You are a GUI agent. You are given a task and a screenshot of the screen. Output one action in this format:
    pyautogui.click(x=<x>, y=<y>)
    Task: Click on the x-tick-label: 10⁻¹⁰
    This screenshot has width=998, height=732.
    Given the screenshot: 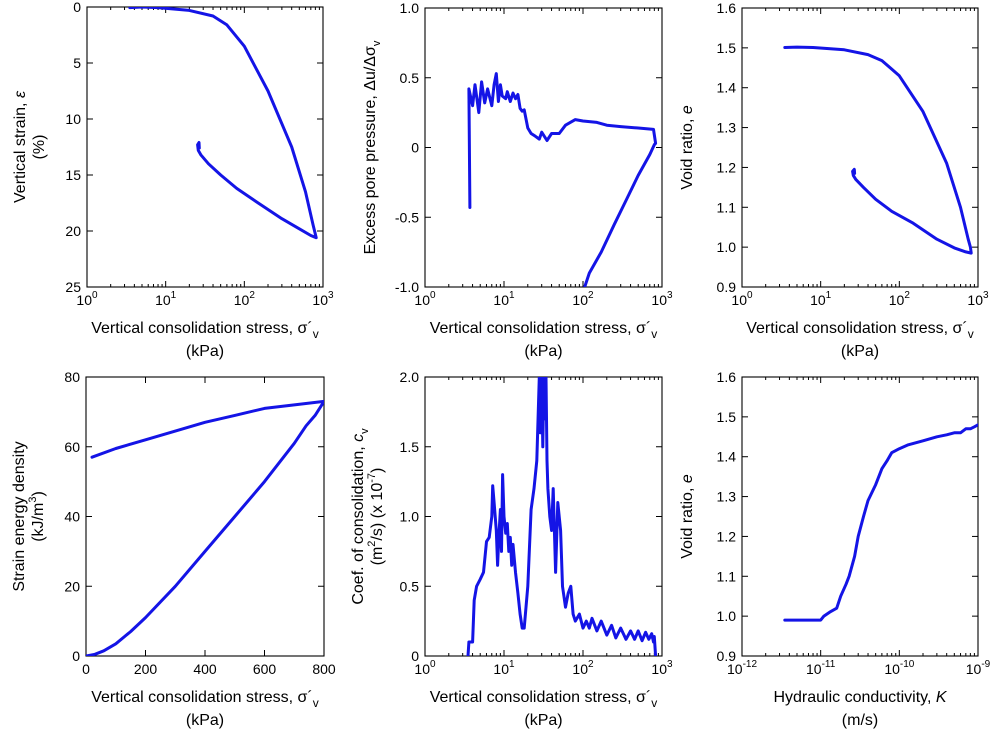 What is the action you would take?
    pyautogui.click(x=899, y=668)
    